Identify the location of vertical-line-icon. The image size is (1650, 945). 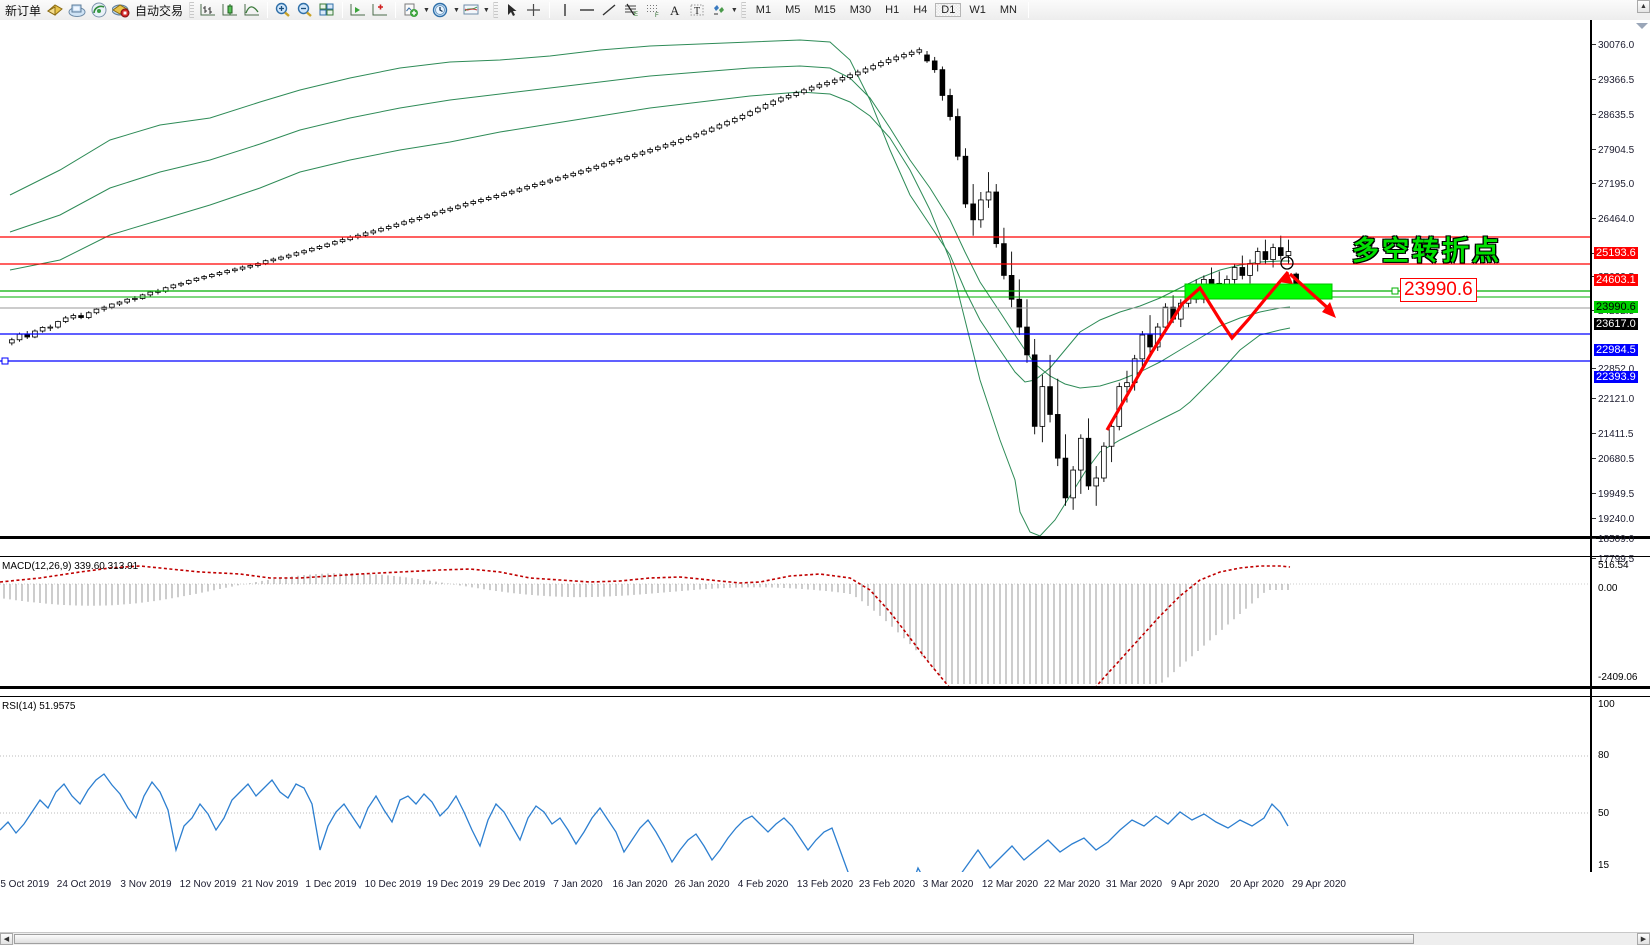
(565, 10).